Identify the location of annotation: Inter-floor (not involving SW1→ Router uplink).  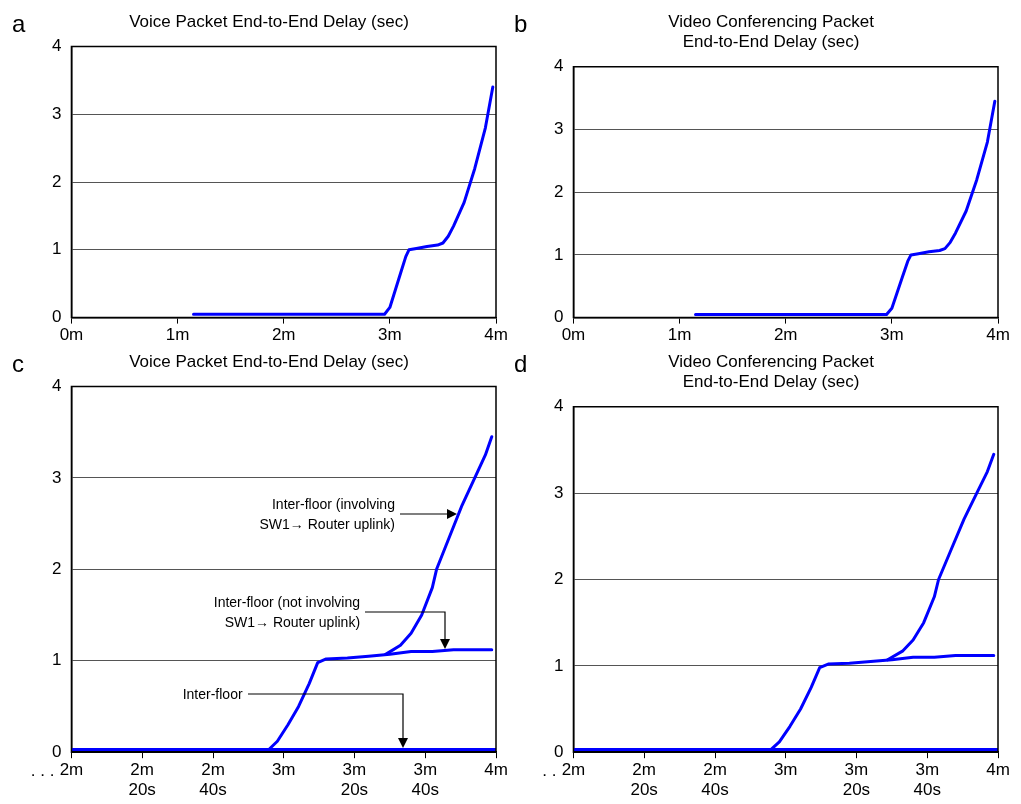
(287, 612).